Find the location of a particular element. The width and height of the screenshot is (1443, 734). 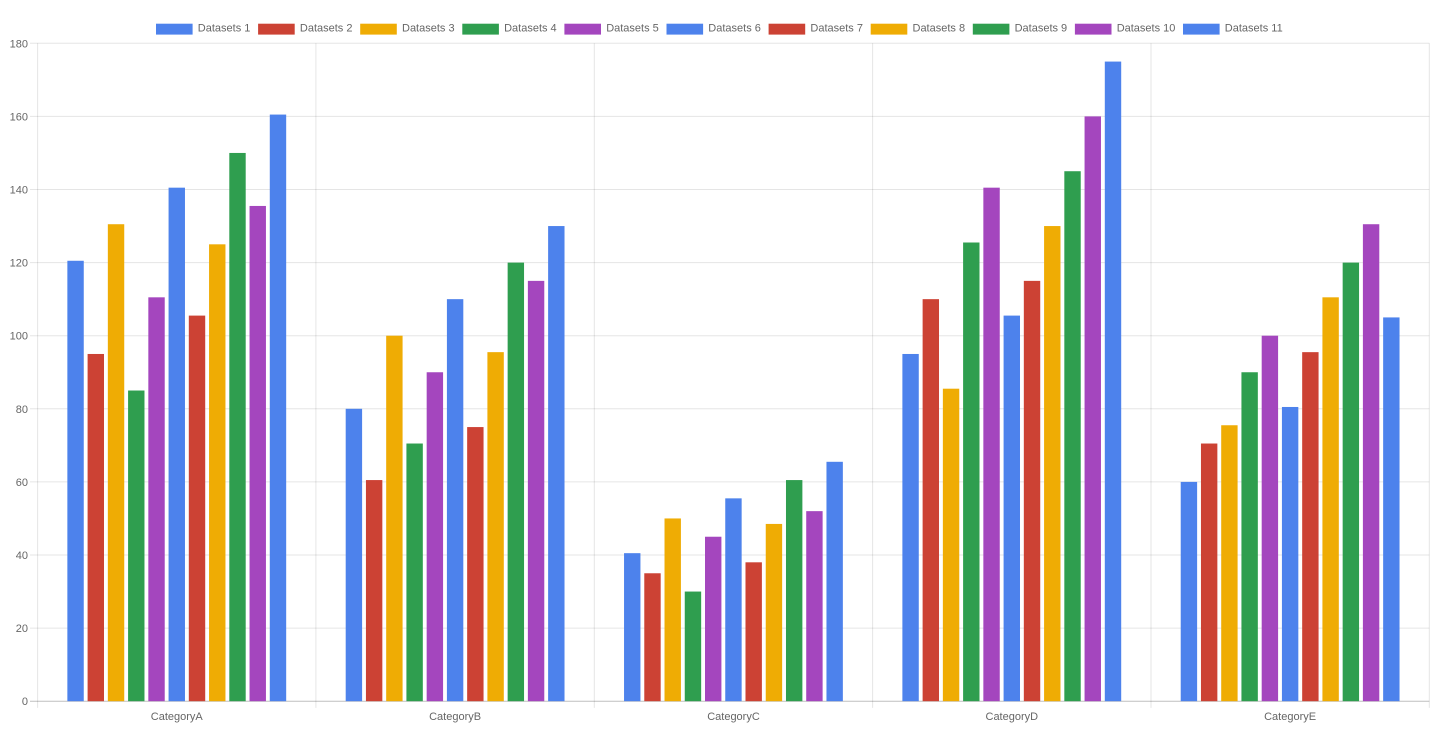

svg-text: Datasets 5 is located at coordinates (632, 29).